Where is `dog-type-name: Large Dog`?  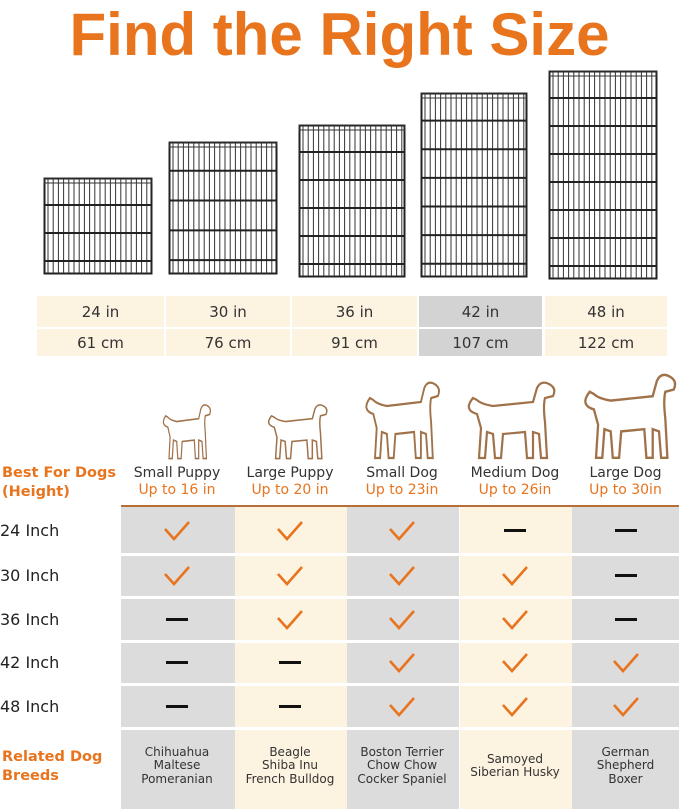 dog-type-name: Large Dog is located at coordinates (625, 473).